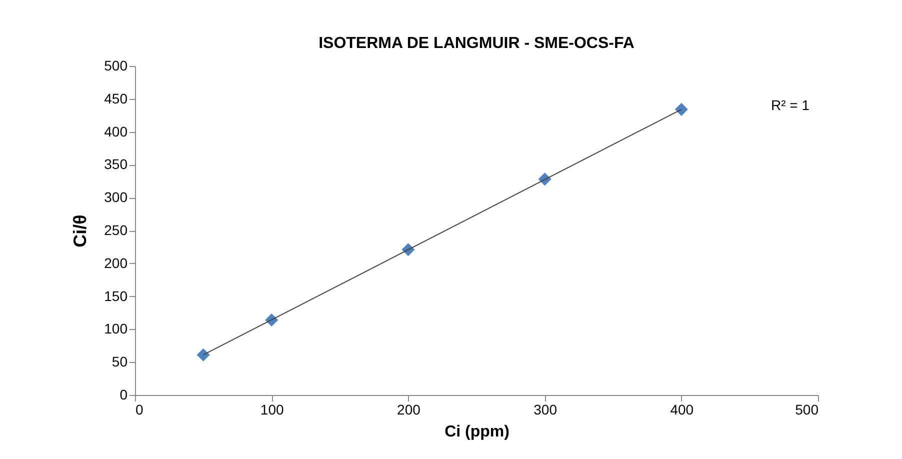  I want to click on y-axis-title: Ci/θ, so click(80, 231).